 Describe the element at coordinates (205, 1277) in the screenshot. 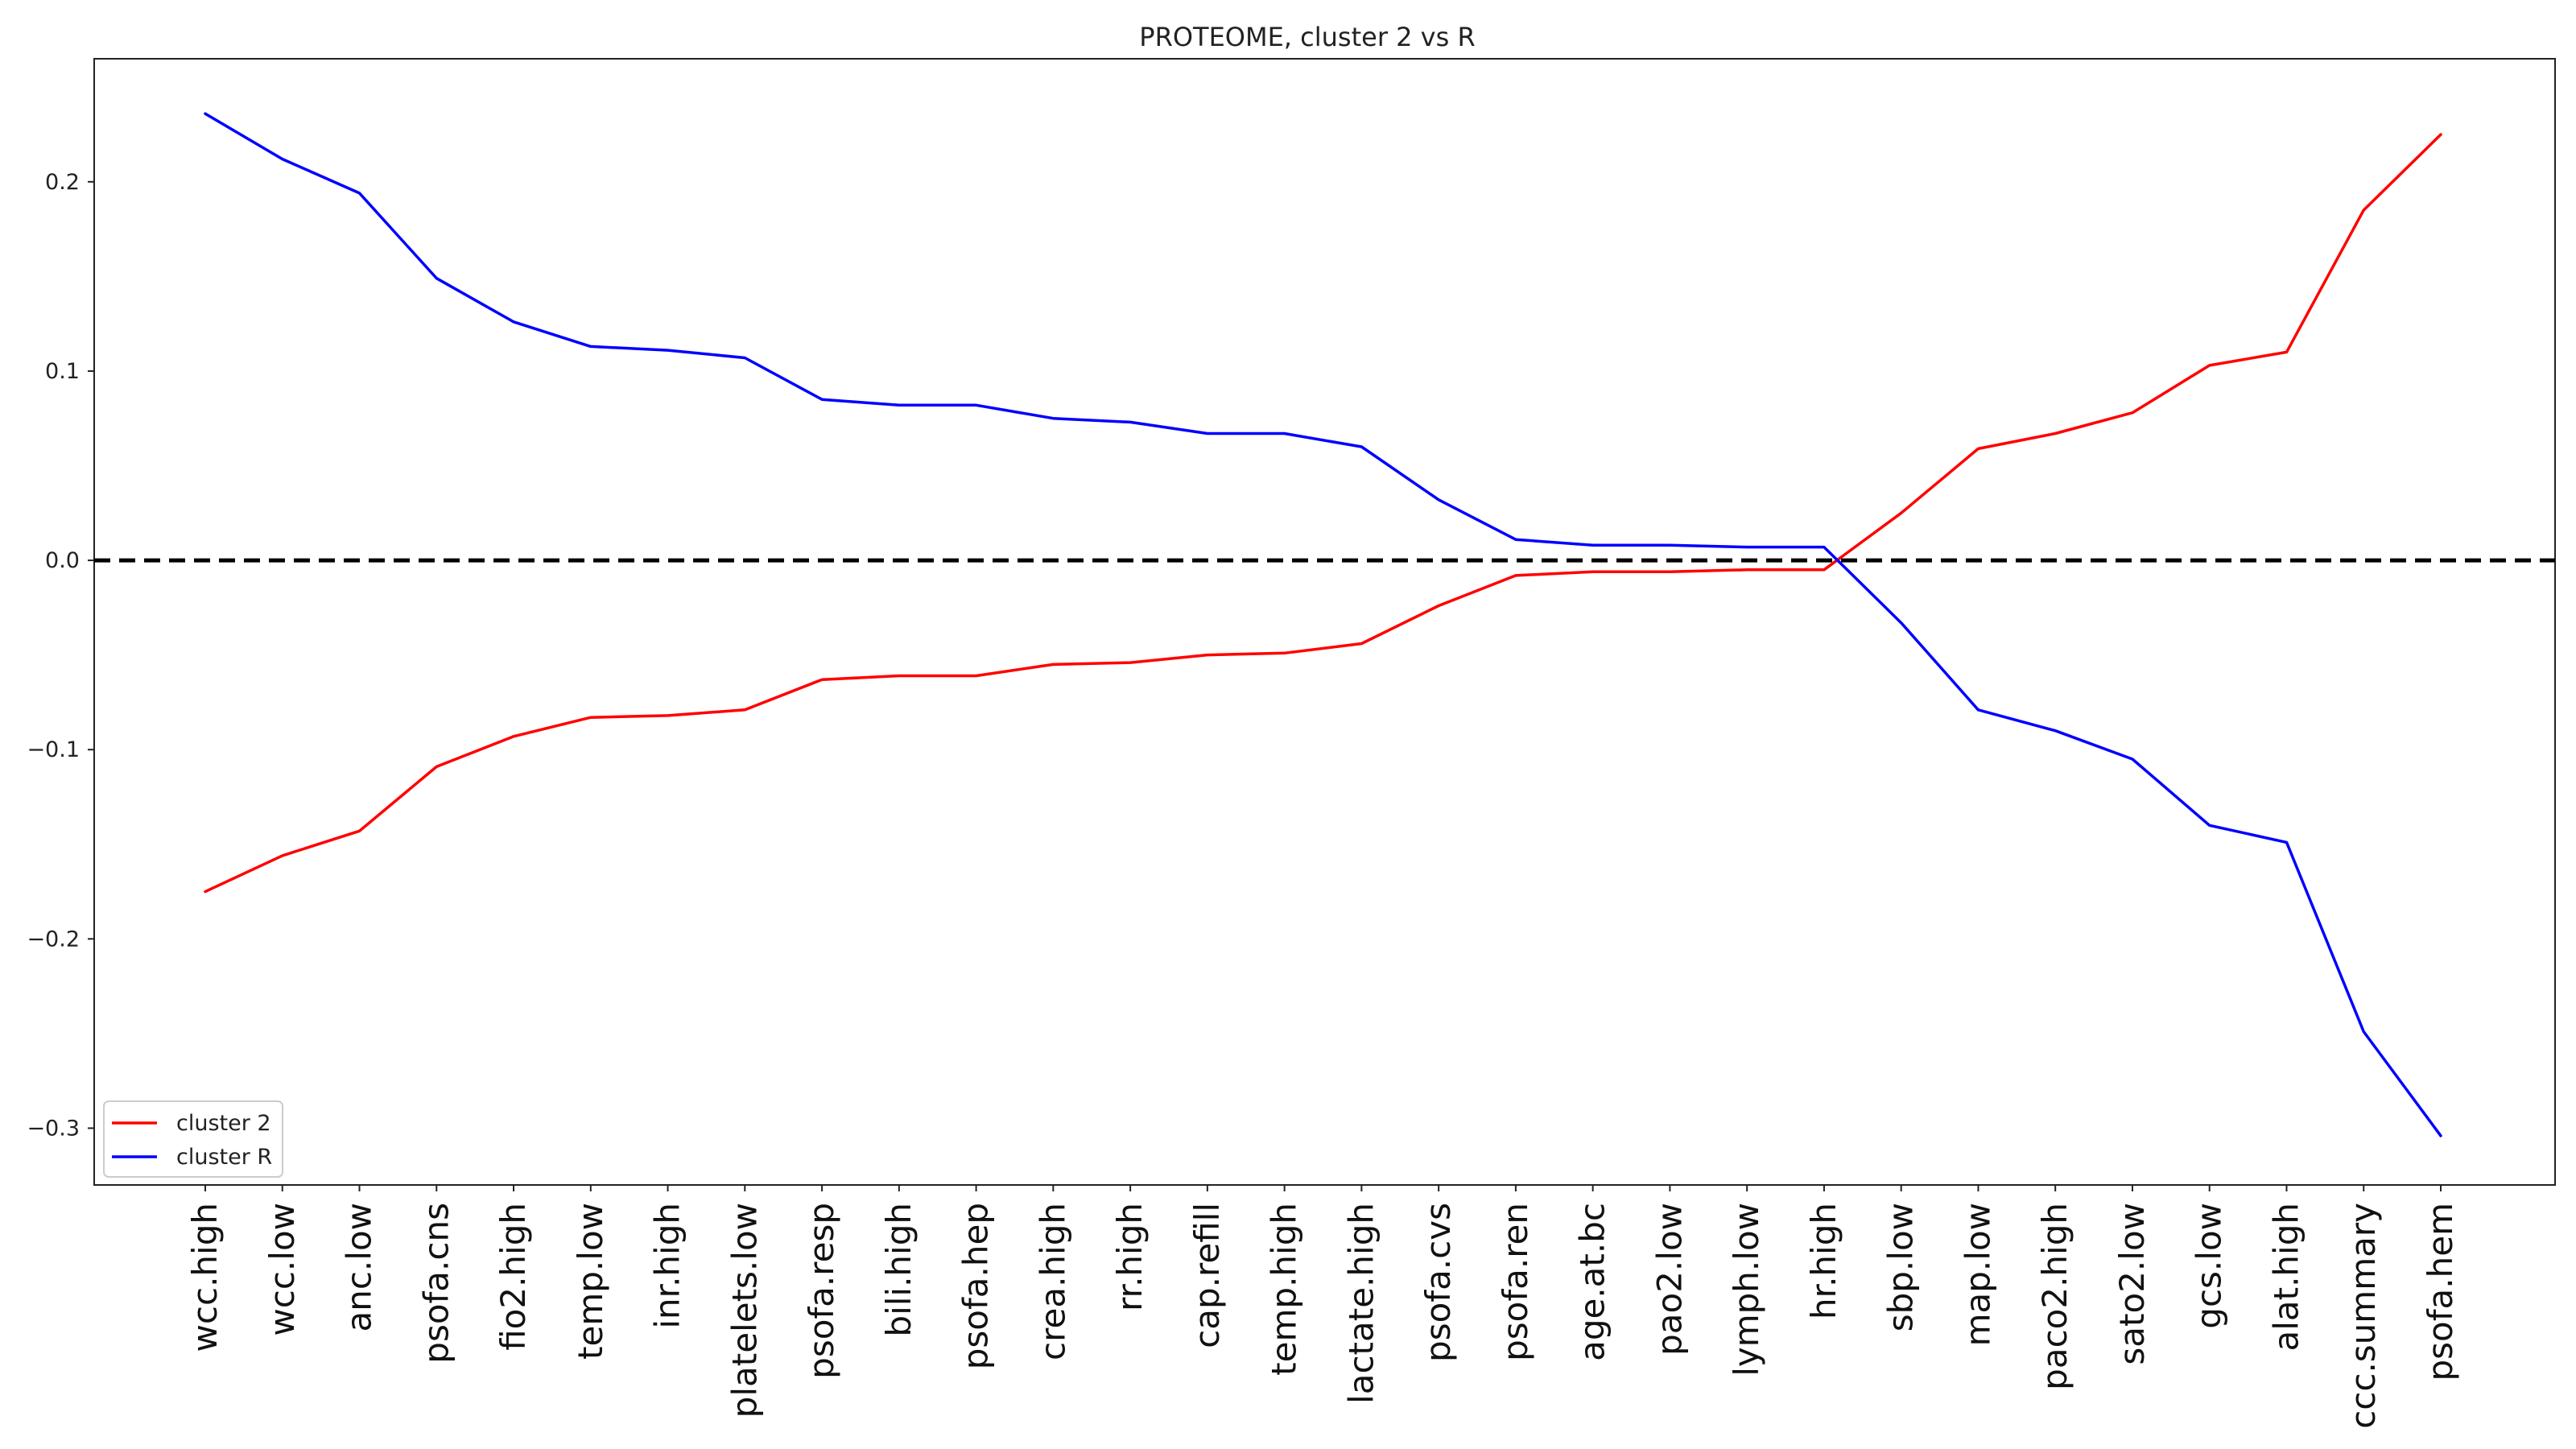

I see `x-tick-label: wcc.high` at that location.